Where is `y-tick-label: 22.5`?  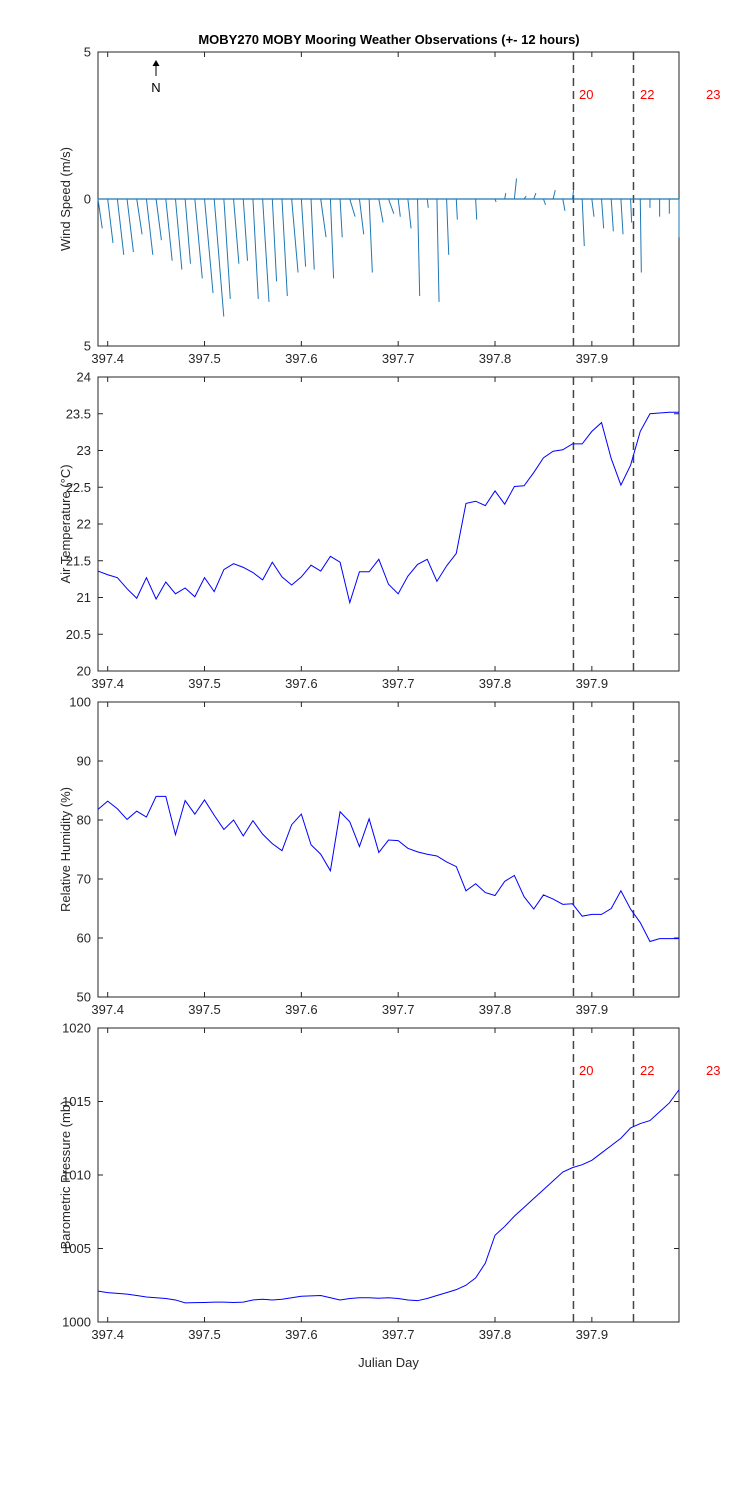 y-tick-label: 22.5 is located at coordinates (78, 487).